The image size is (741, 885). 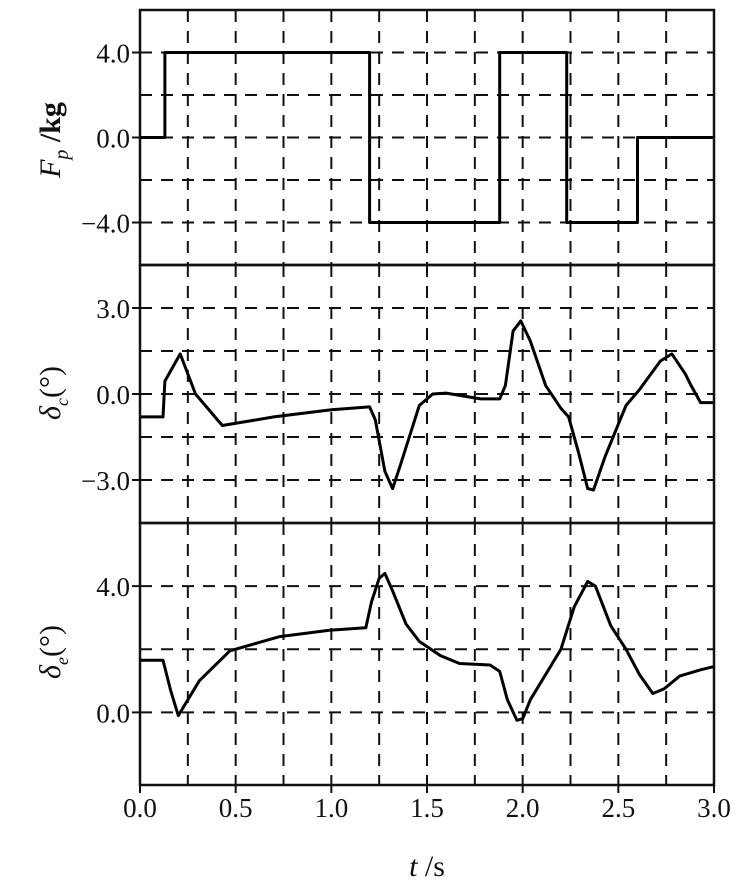 I want to click on y-tick-label: 3.0, so click(x=113, y=309).